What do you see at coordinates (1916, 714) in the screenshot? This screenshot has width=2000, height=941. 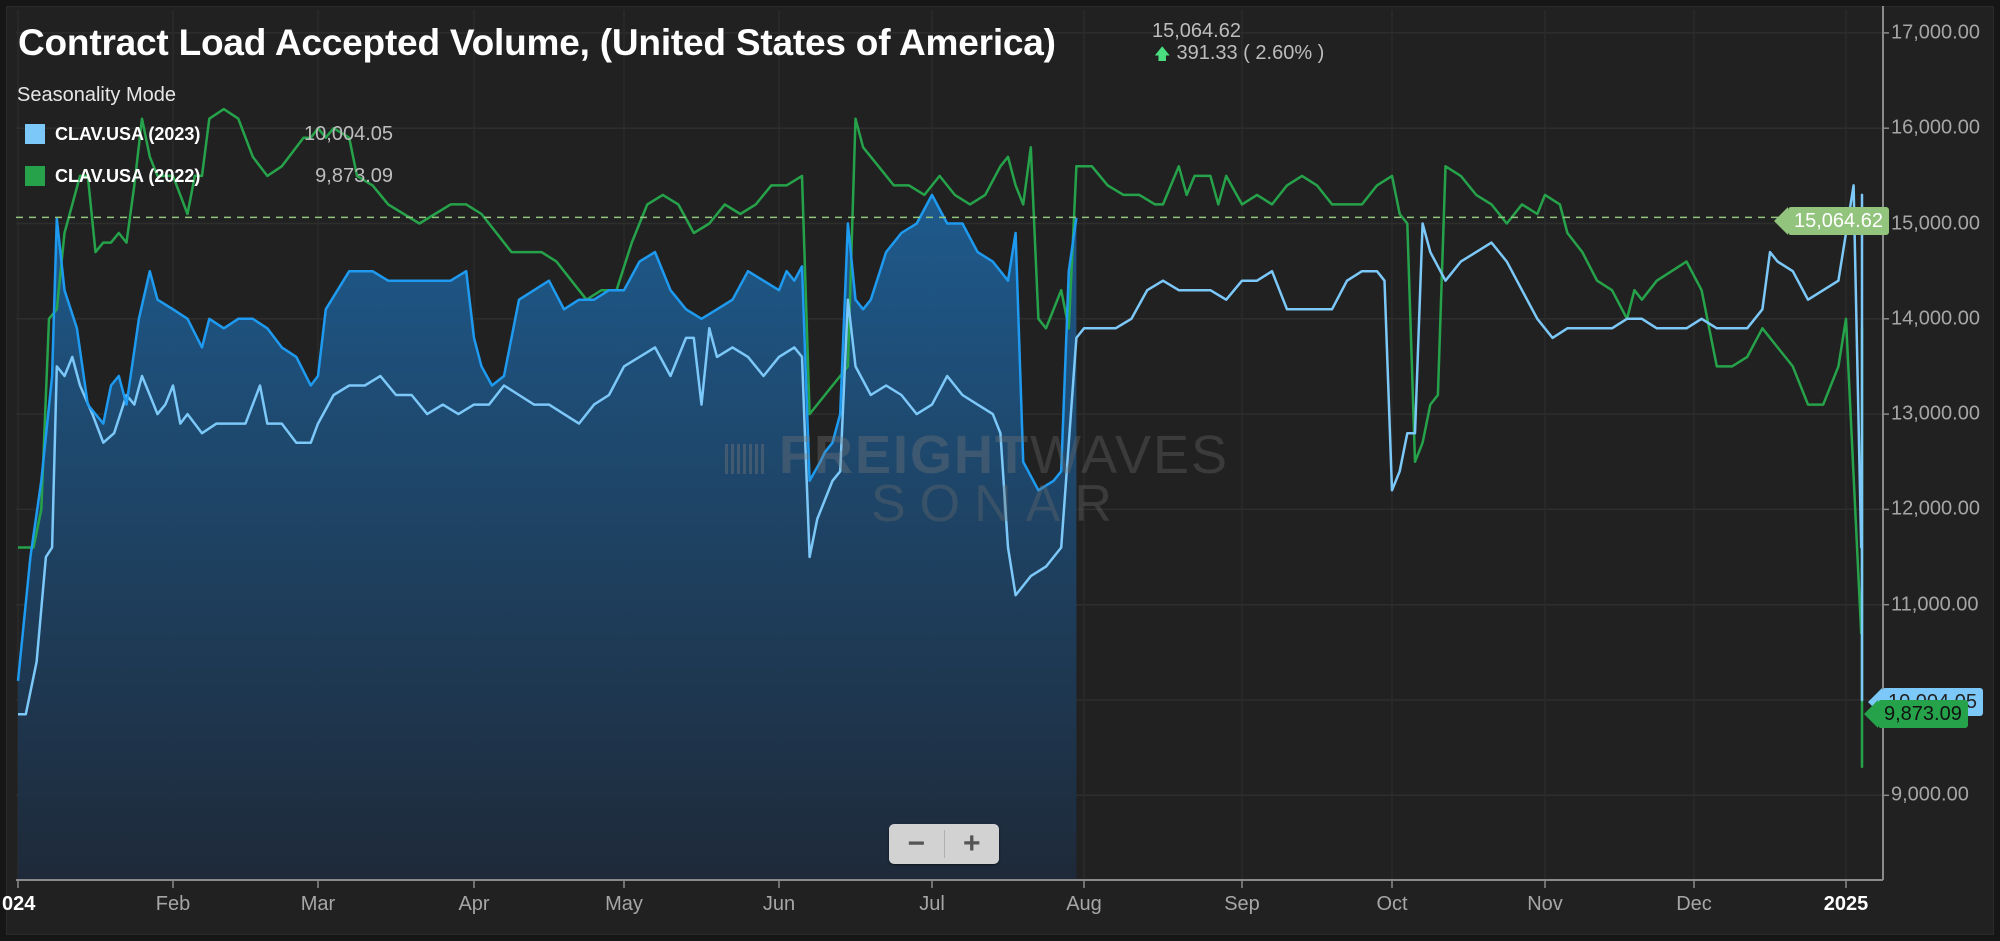 I see `price-tag-2022: 9,873.09` at bounding box center [1916, 714].